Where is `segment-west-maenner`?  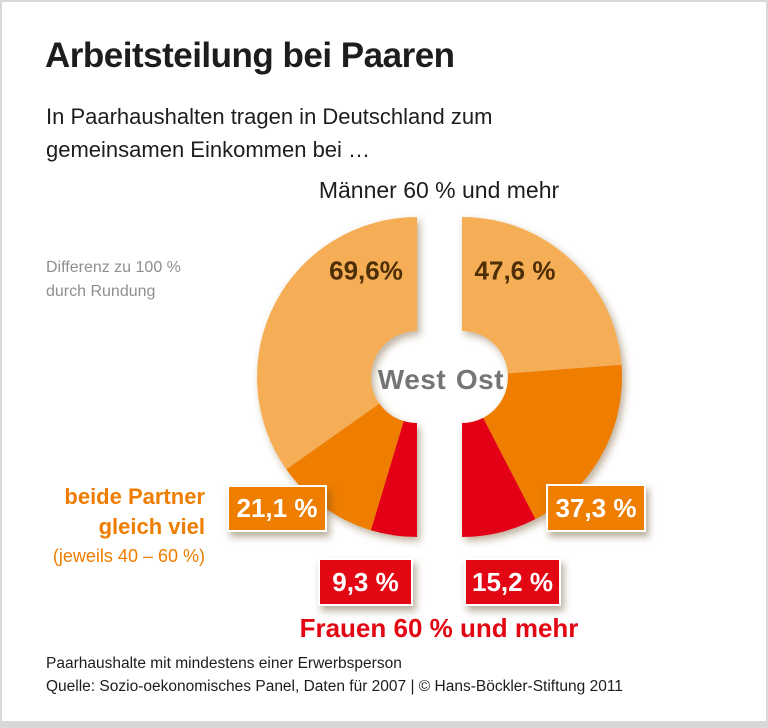 segment-west-maenner is located at coordinates (337, 343).